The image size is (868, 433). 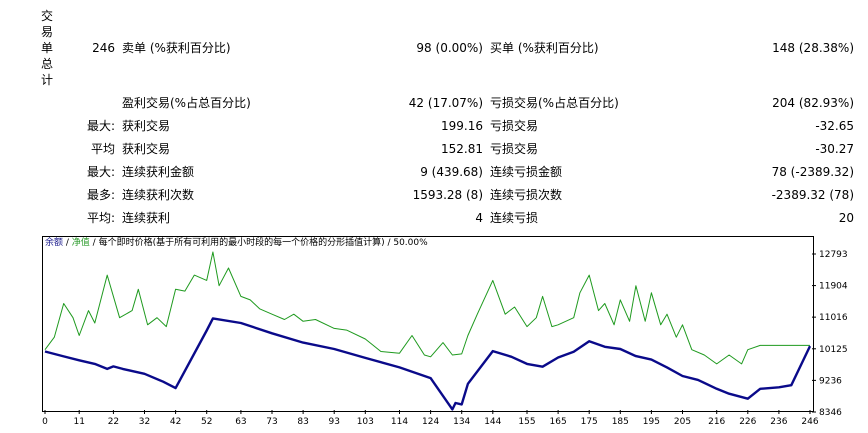 I want to click on x-tick-label: 134, so click(x=461, y=422).